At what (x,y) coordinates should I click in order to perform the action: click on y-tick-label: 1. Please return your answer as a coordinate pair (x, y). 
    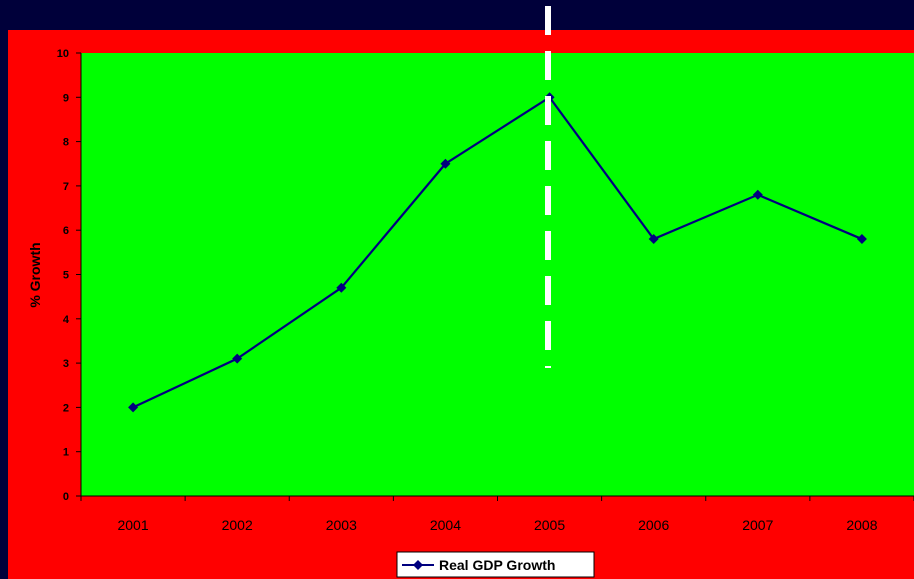
    Looking at the image, I should click on (66, 453).